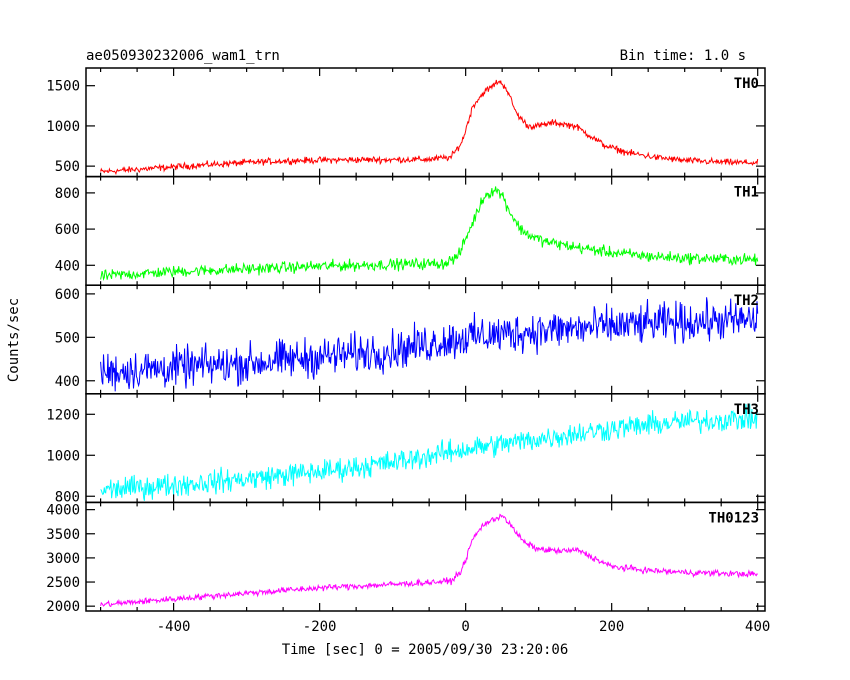 The image size is (850, 680). Describe the element at coordinates (320, 627) in the screenshot. I see `x-tick-label: -200` at that location.